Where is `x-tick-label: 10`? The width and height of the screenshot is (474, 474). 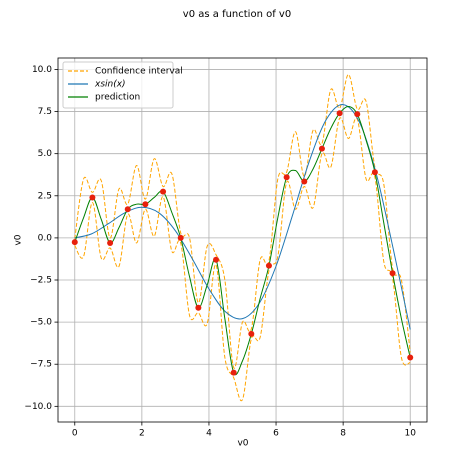
x-tick-label: 10 is located at coordinates (411, 434).